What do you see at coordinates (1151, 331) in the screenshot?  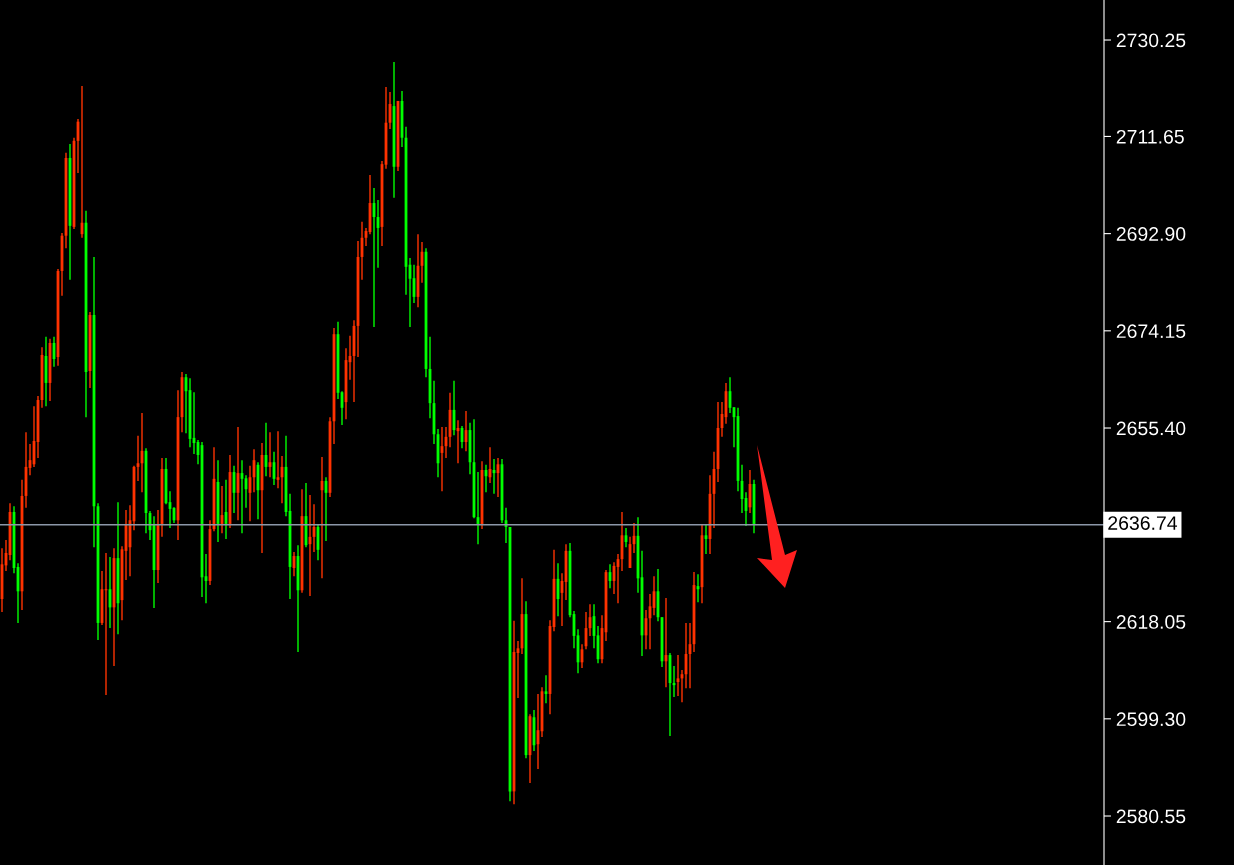 I see `y-tick-label: 2674.15` at bounding box center [1151, 331].